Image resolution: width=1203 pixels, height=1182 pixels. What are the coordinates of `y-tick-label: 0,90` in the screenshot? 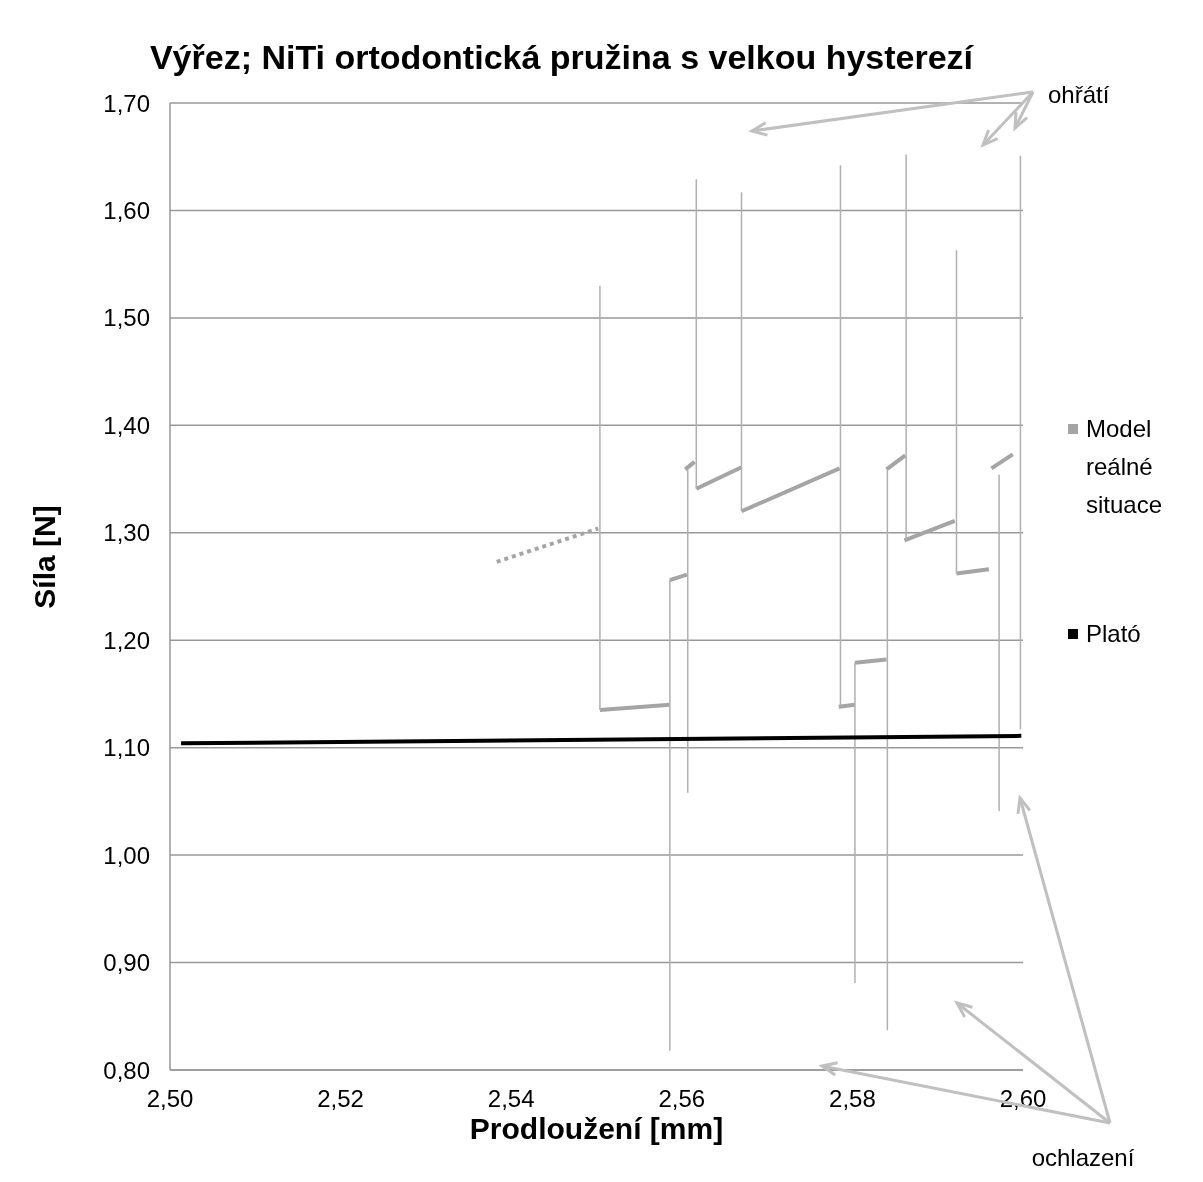 It's located at (126, 963).